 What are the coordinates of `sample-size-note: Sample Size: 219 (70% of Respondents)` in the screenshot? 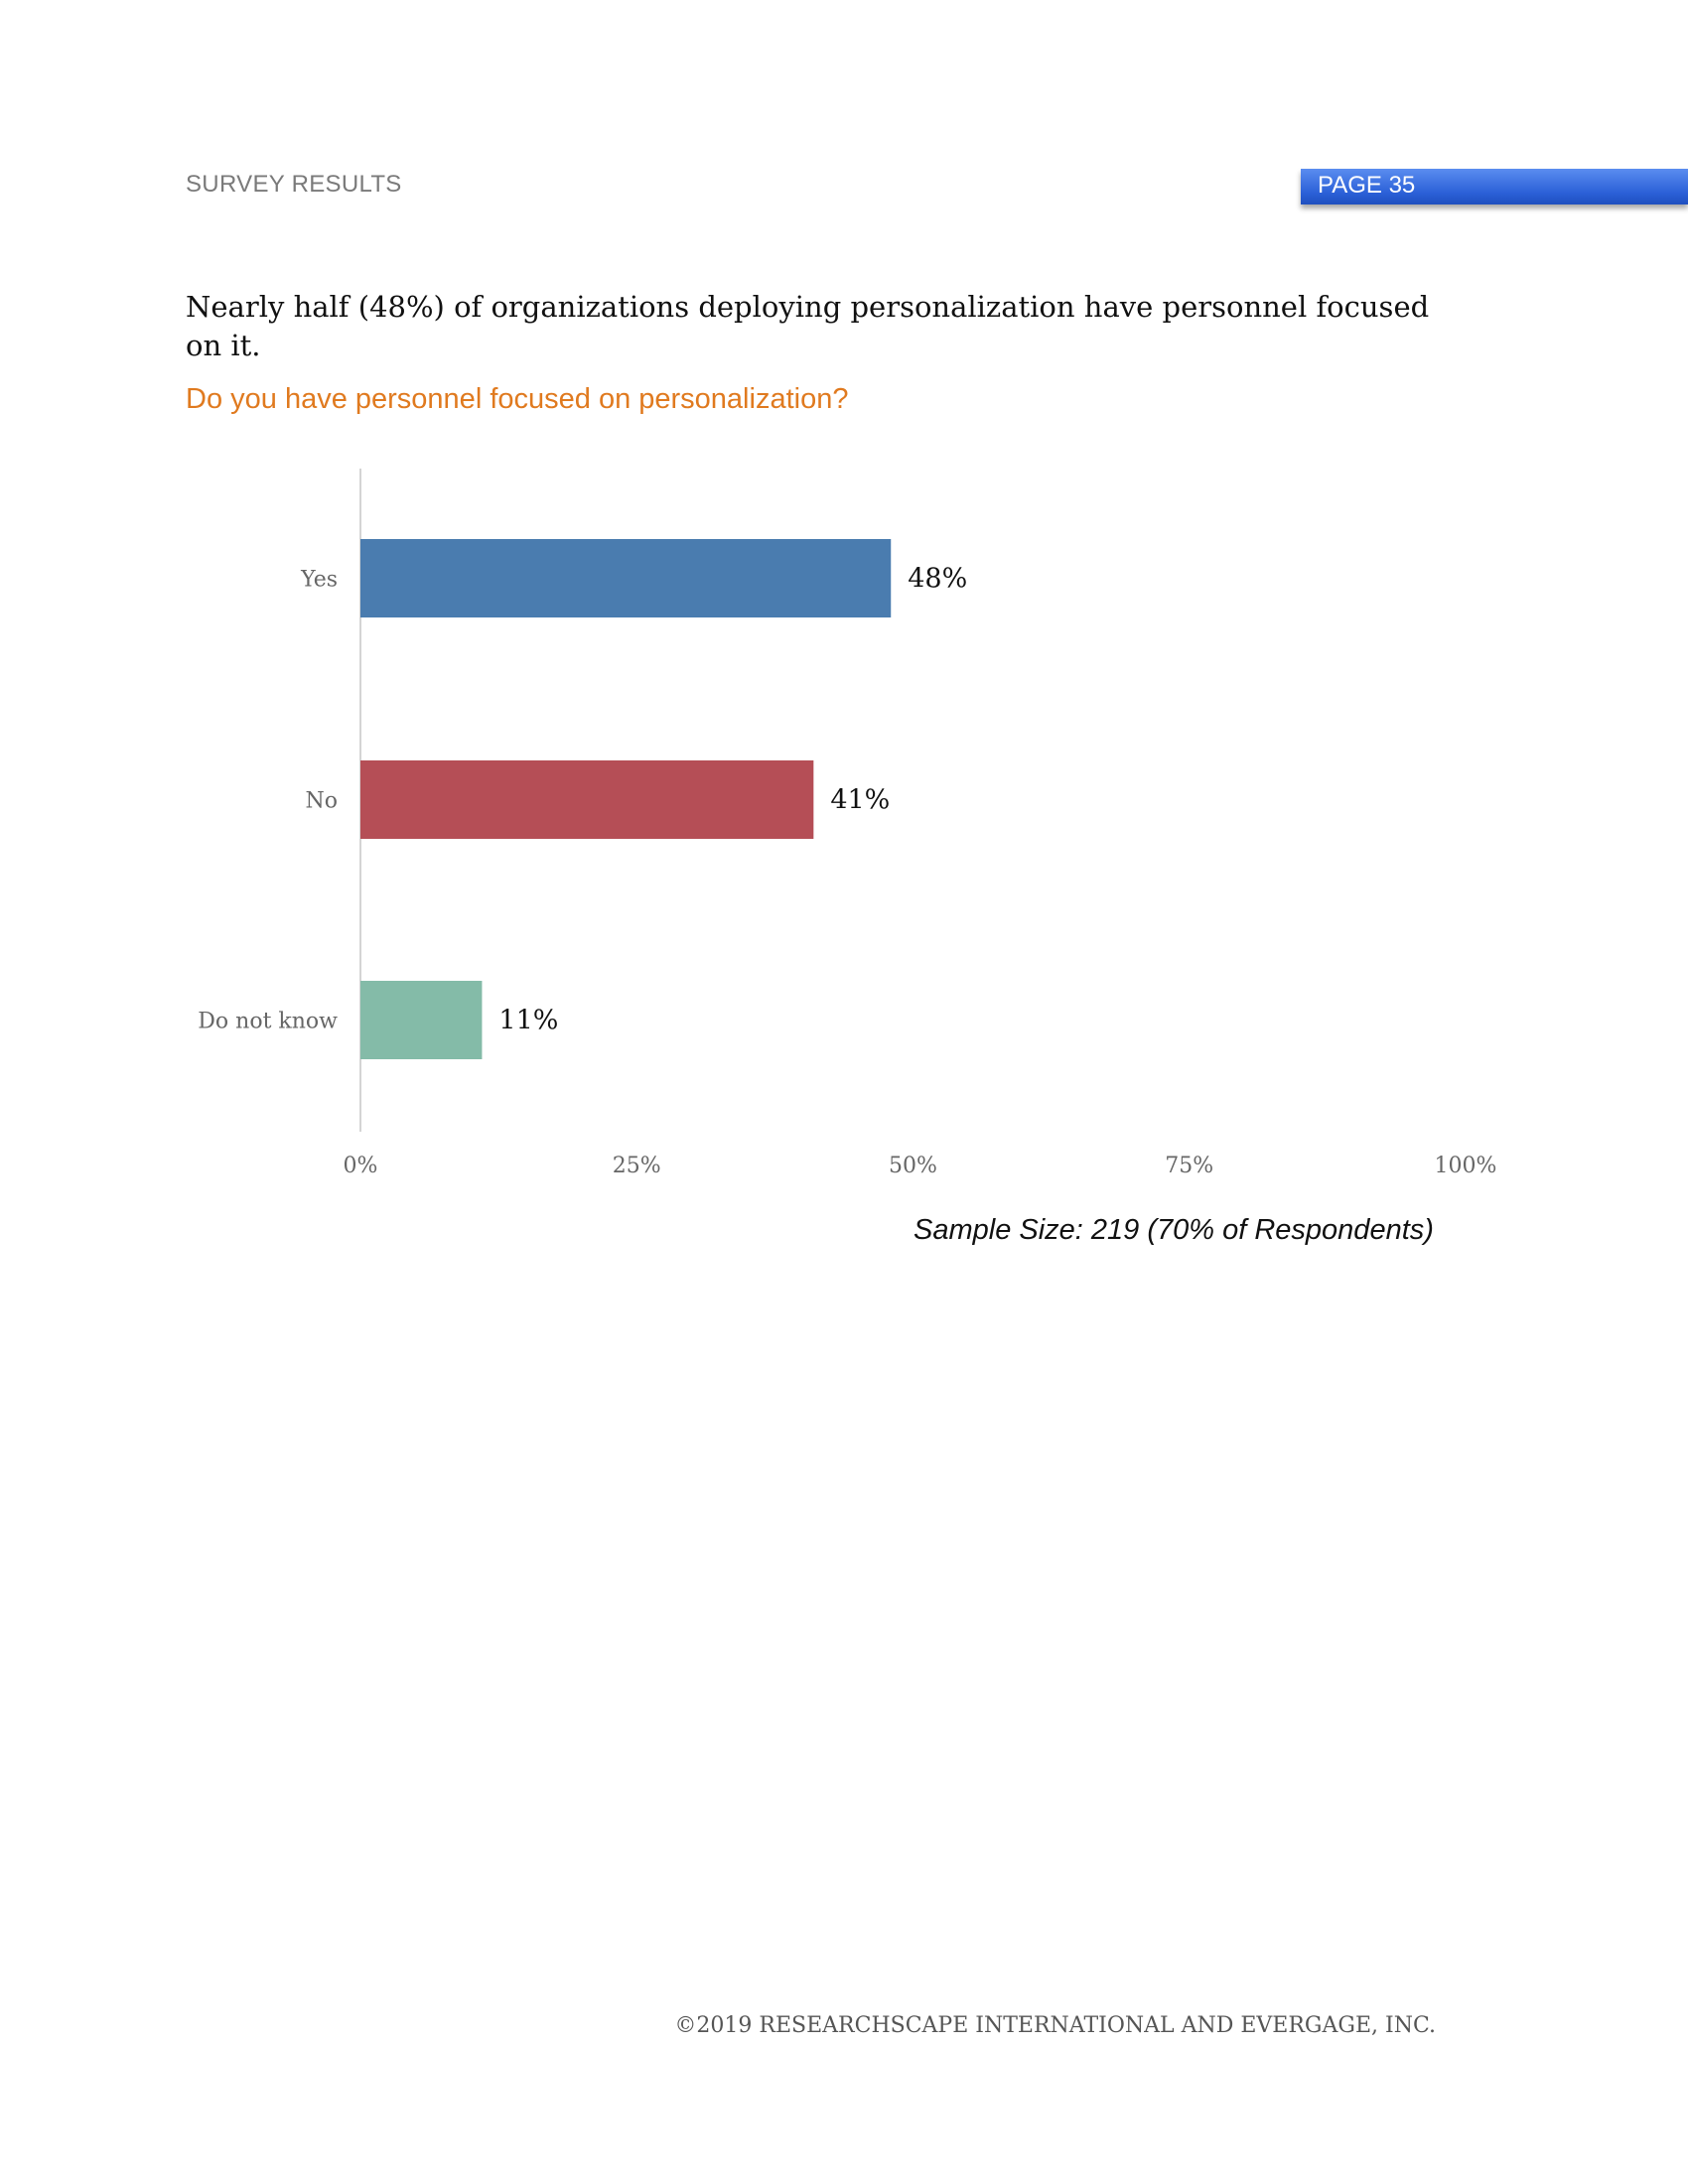 It's located at (1174, 1230).